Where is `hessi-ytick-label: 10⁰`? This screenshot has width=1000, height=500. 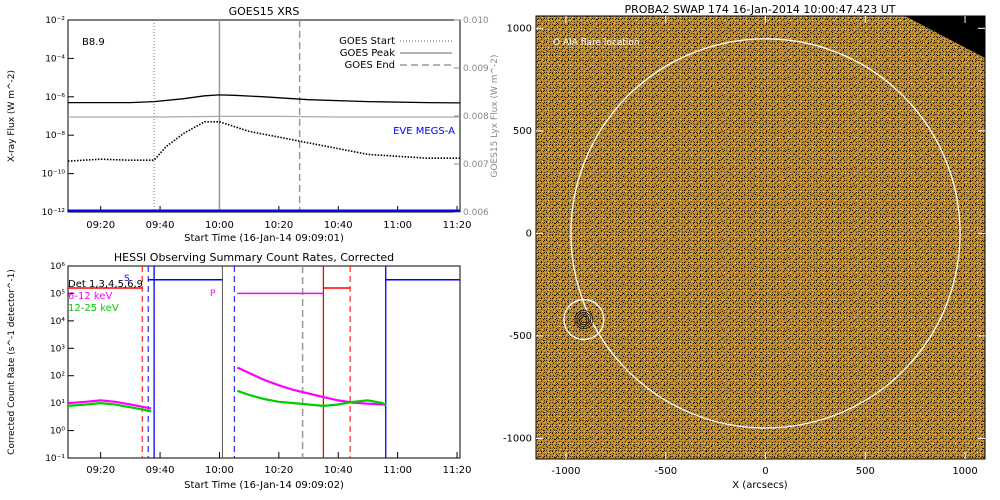
hessi-ytick-label: 10⁰ is located at coordinates (57, 432).